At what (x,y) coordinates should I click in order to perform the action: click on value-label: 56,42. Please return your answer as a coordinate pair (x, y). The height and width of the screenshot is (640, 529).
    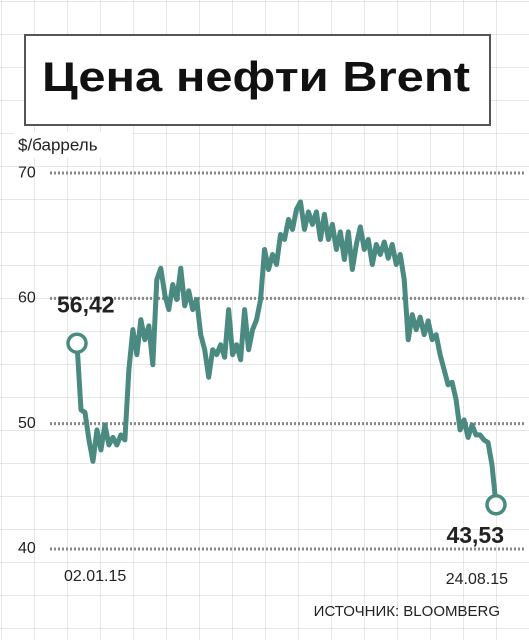
    Looking at the image, I should click on (86, 304).